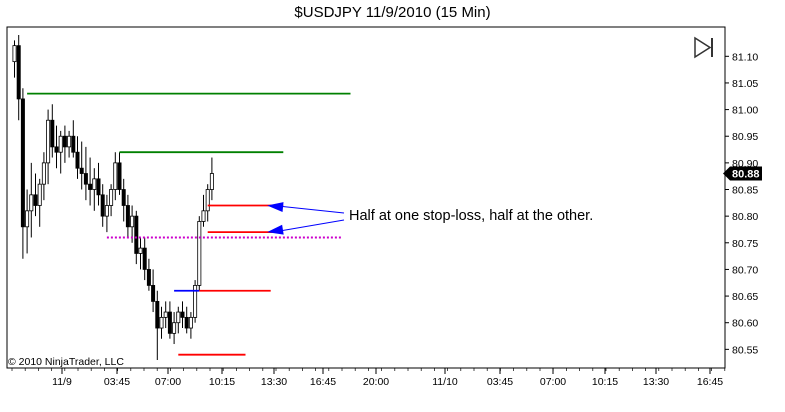 This screenshot has width=785, height=412. What do you see at coordinates (745, 350) in the screenshot?
I see `y-tick-label: 80.55` at bounding box center [745, 350].